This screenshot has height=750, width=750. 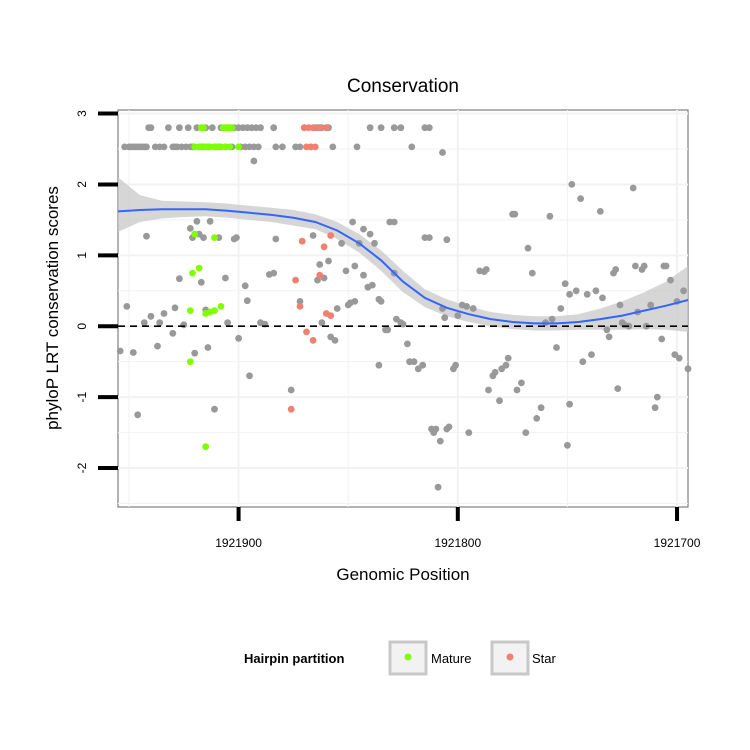 What do you see at coordinates (544, 658) in the screenshot?
I see `legend-label-star: Star` at bounding box center [544, 658].